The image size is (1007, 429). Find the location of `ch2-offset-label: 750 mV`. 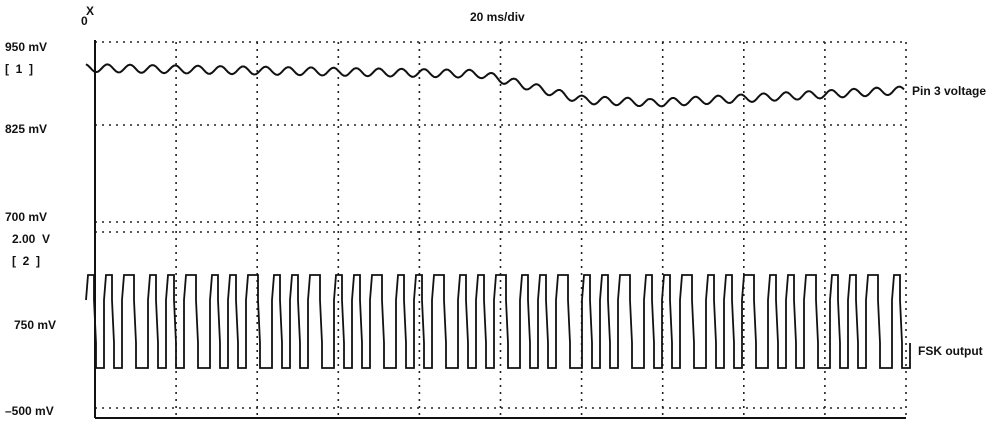

ch2-offset-label: 750 mV is located at coordinates (35, 325).